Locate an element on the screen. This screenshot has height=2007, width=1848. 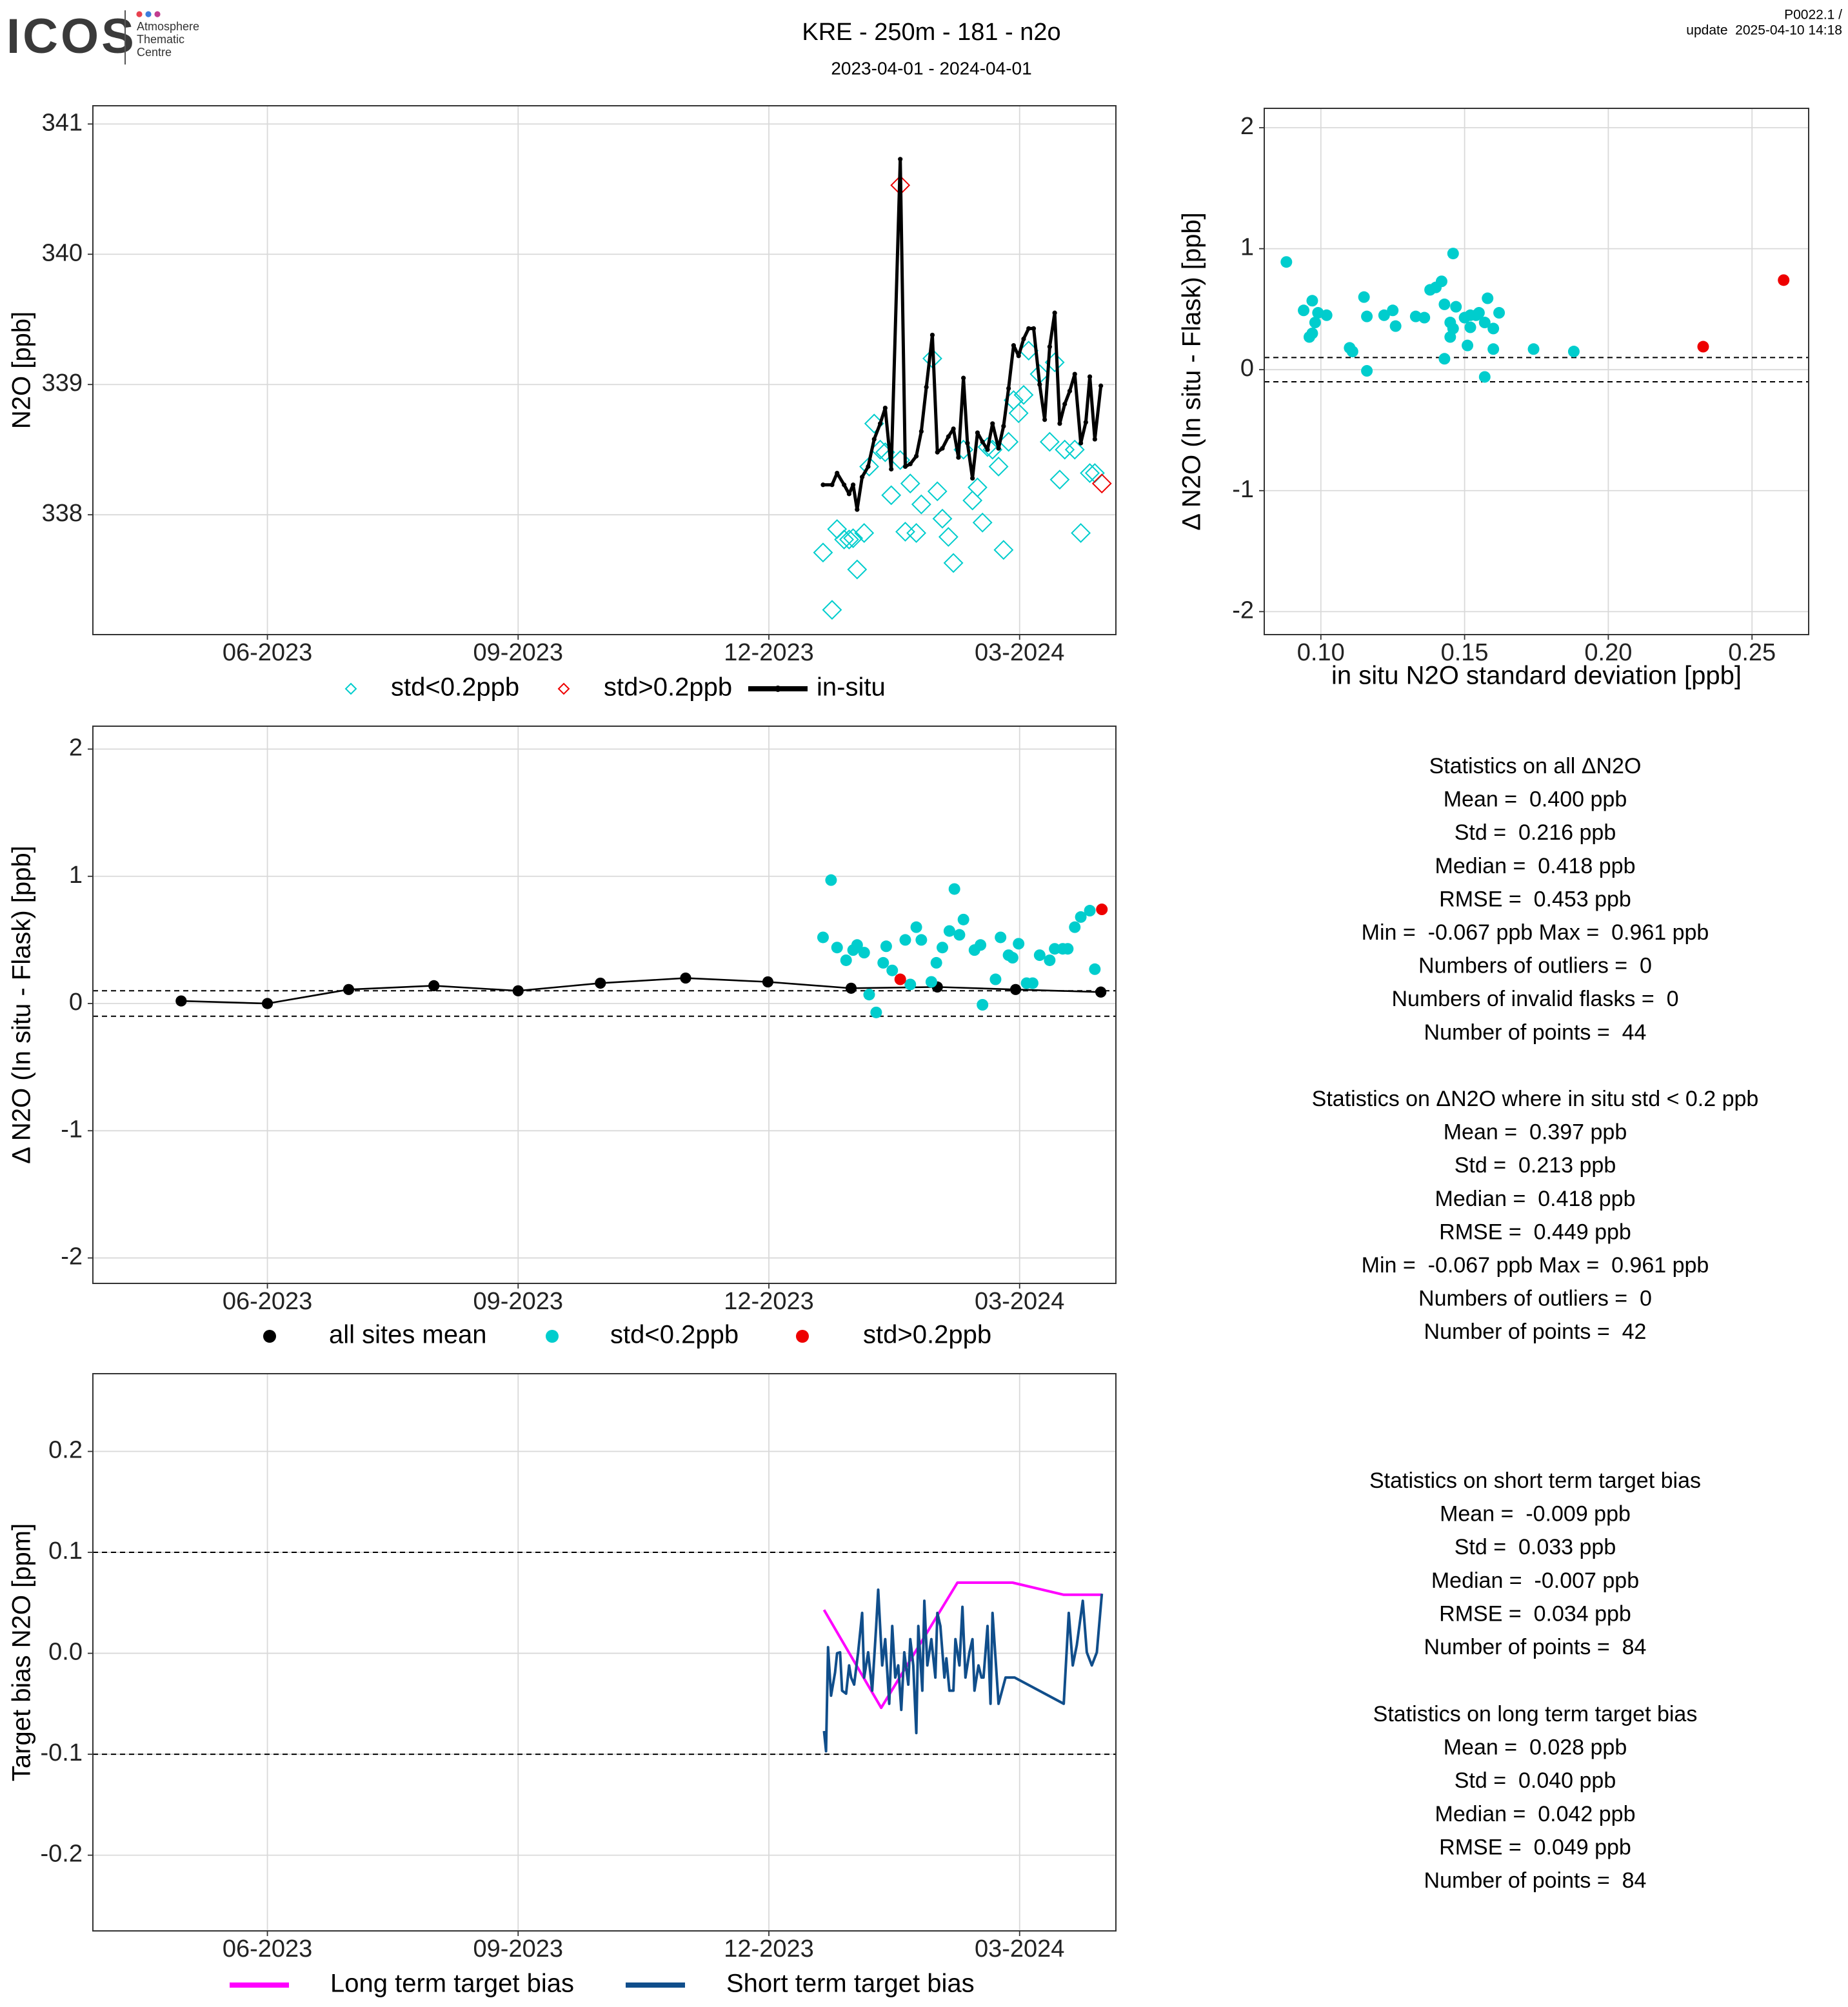
plot-area is located at coordinates (604, 370).